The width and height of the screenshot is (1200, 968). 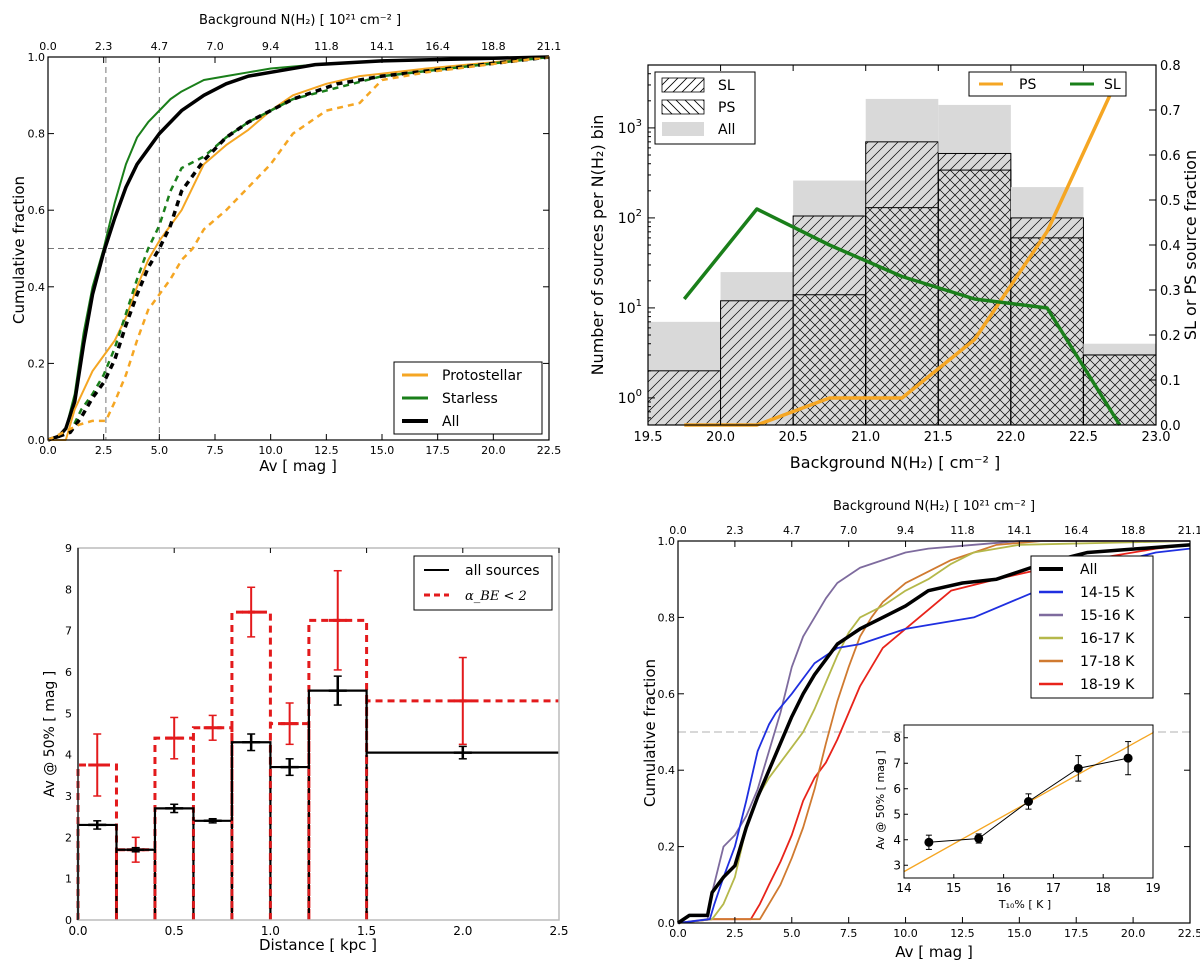 I want to click on legend-label-sl-line: SL, so click(x=1112, y=85).